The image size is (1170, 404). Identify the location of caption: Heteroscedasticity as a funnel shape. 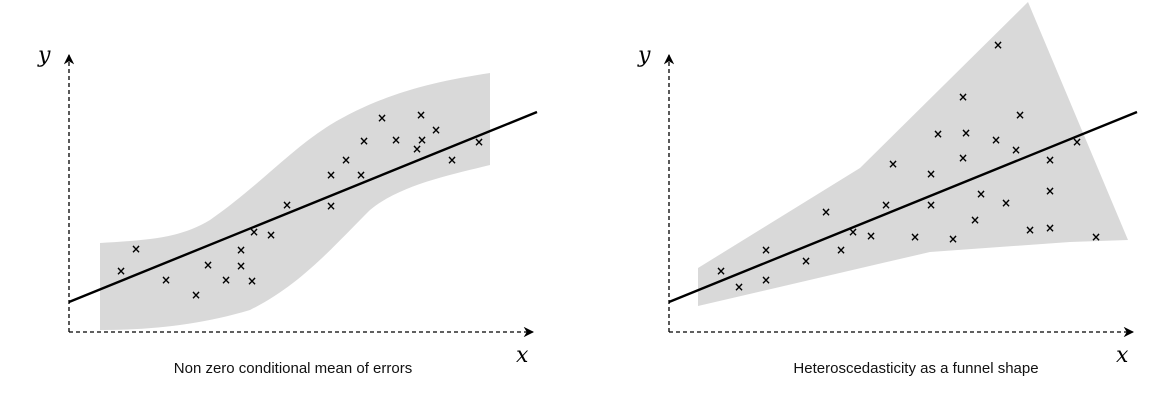
(915, 368).